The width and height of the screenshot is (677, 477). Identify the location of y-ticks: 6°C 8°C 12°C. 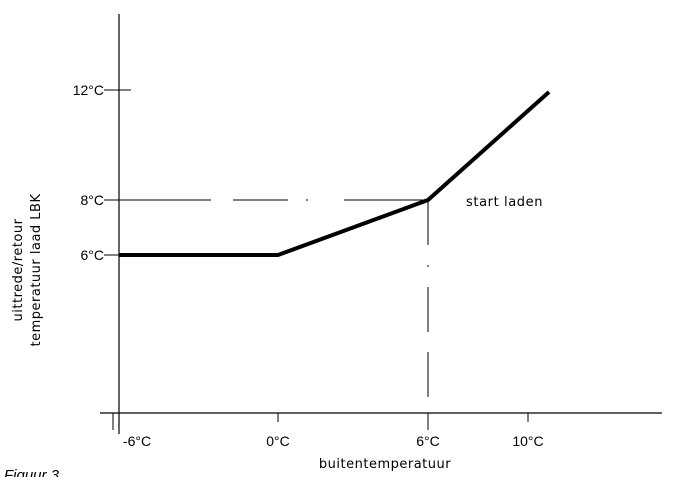
(102, 172).